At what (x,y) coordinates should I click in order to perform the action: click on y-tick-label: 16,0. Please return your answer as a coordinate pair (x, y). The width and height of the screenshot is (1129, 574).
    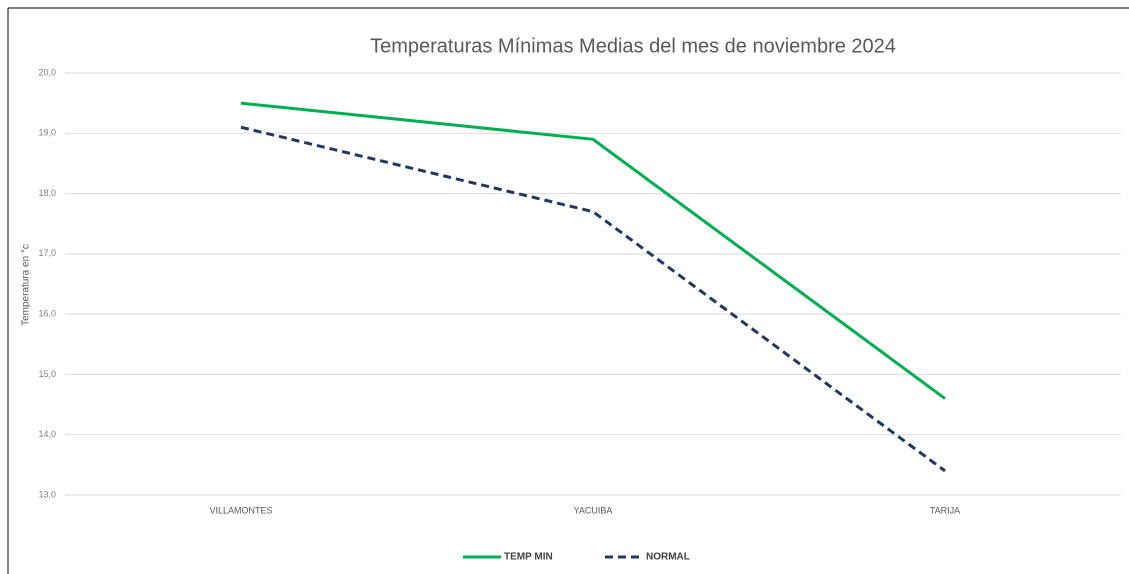
    Looking at the image, I should click on (47, 314).